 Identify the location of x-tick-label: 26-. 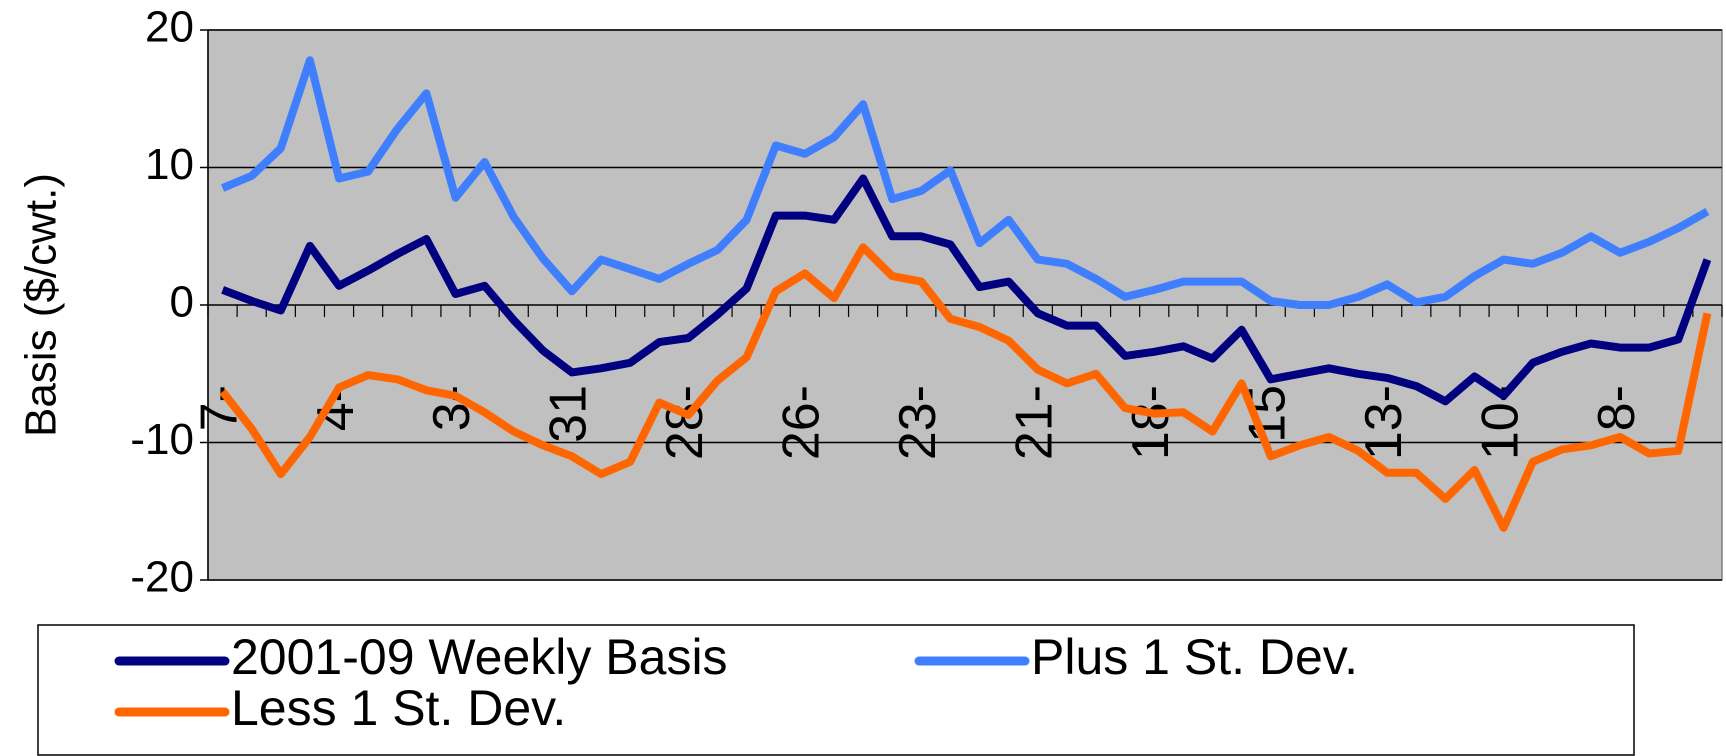
(802, 422).